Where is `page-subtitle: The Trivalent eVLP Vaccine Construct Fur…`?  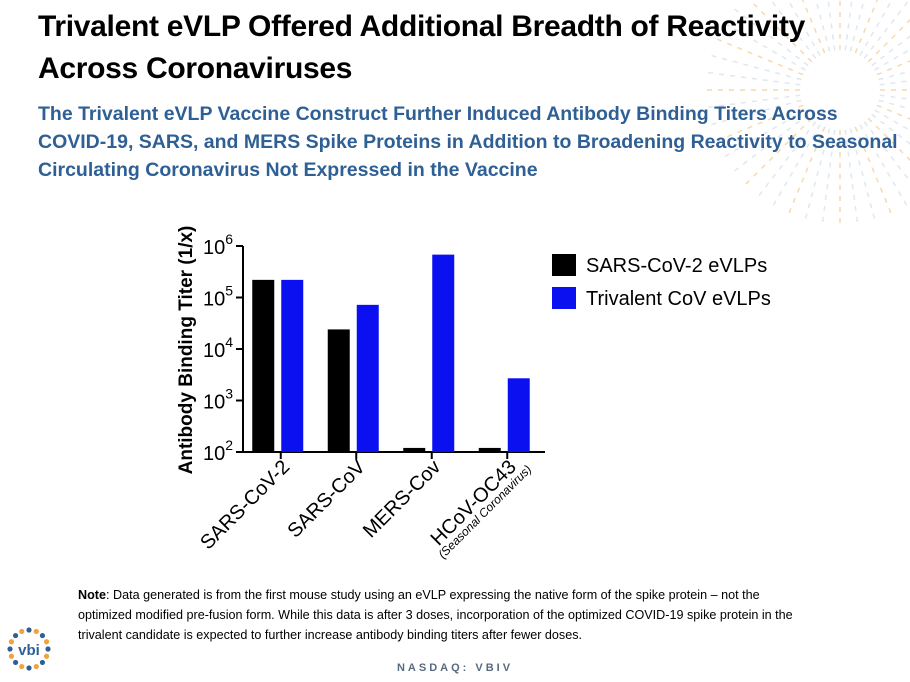 page-subtitle: The Trivalent eVLP Vaccine Construct Fur… is located at coordinates (468, 142).